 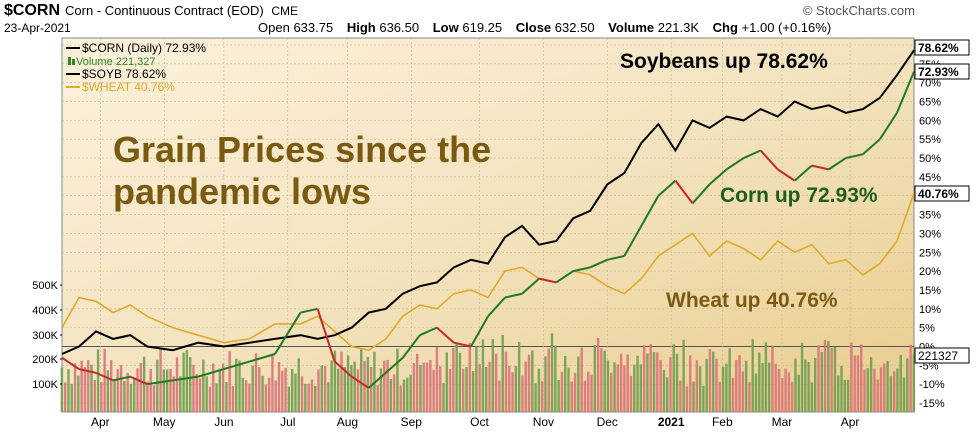 I want to click on x-tick-label: Jun, so click(x=223, y=422).